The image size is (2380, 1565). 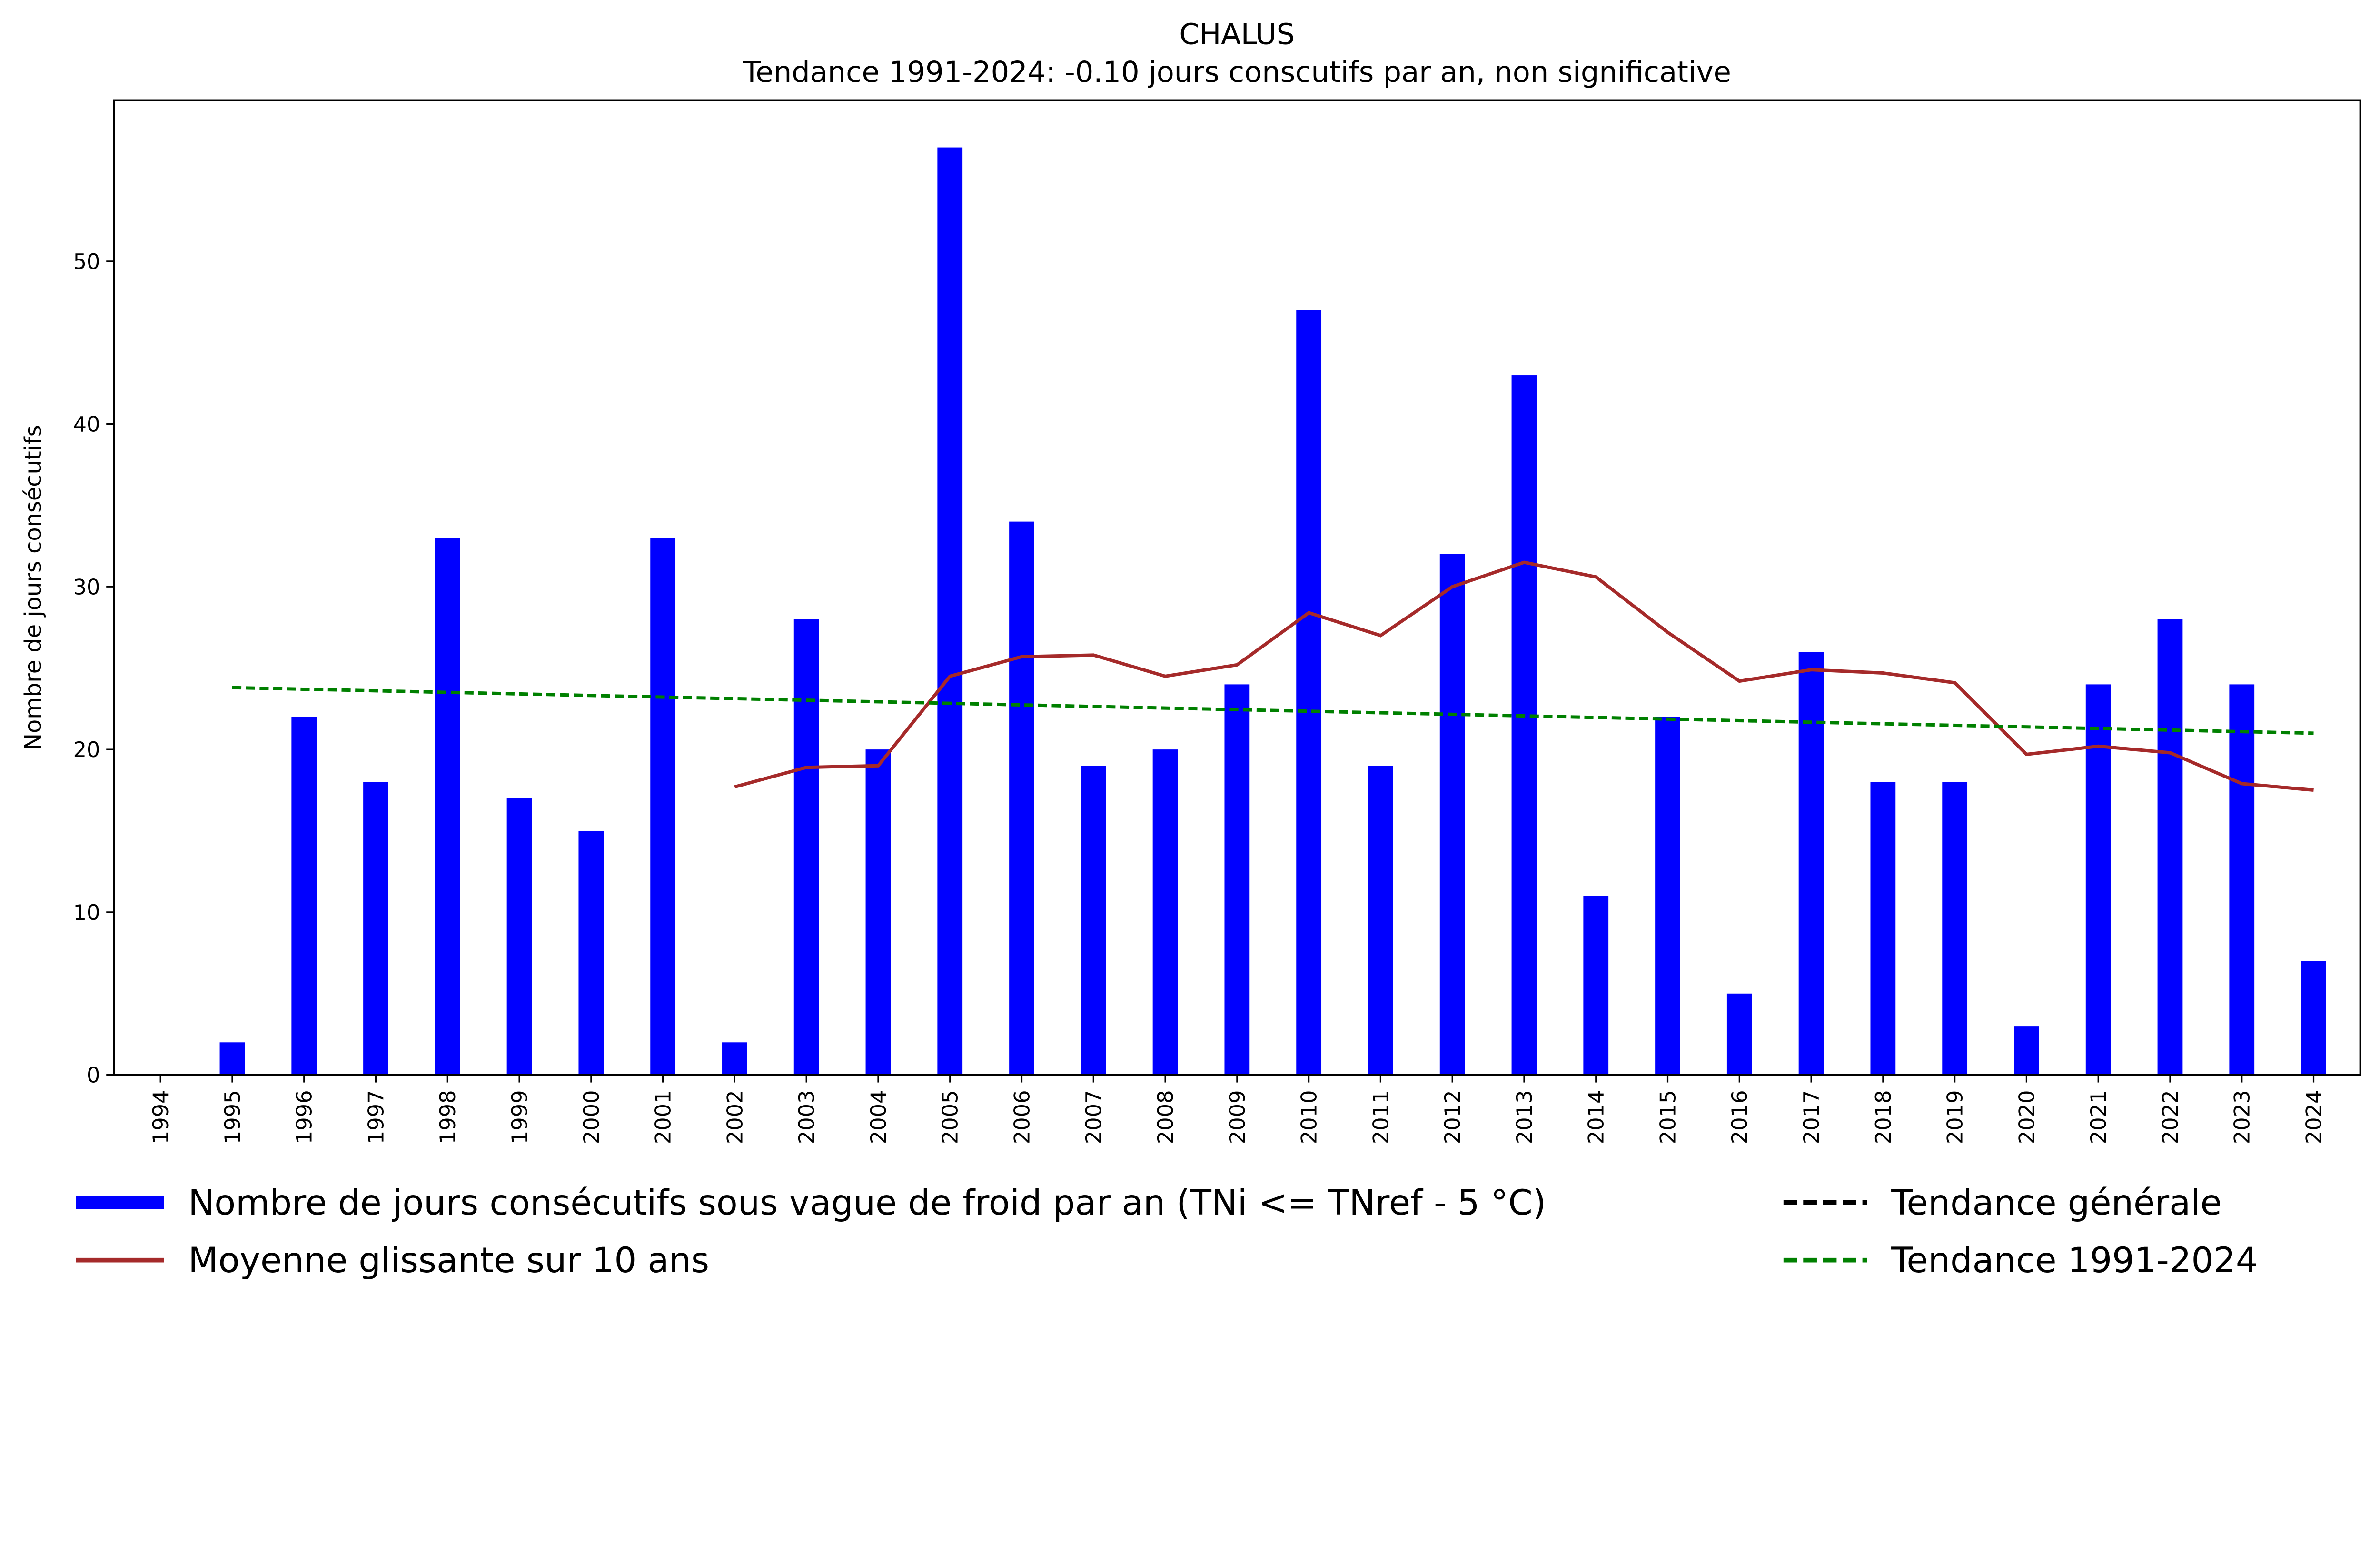 I want to click on y-tick-label: 30, so click(x=86, y=587).